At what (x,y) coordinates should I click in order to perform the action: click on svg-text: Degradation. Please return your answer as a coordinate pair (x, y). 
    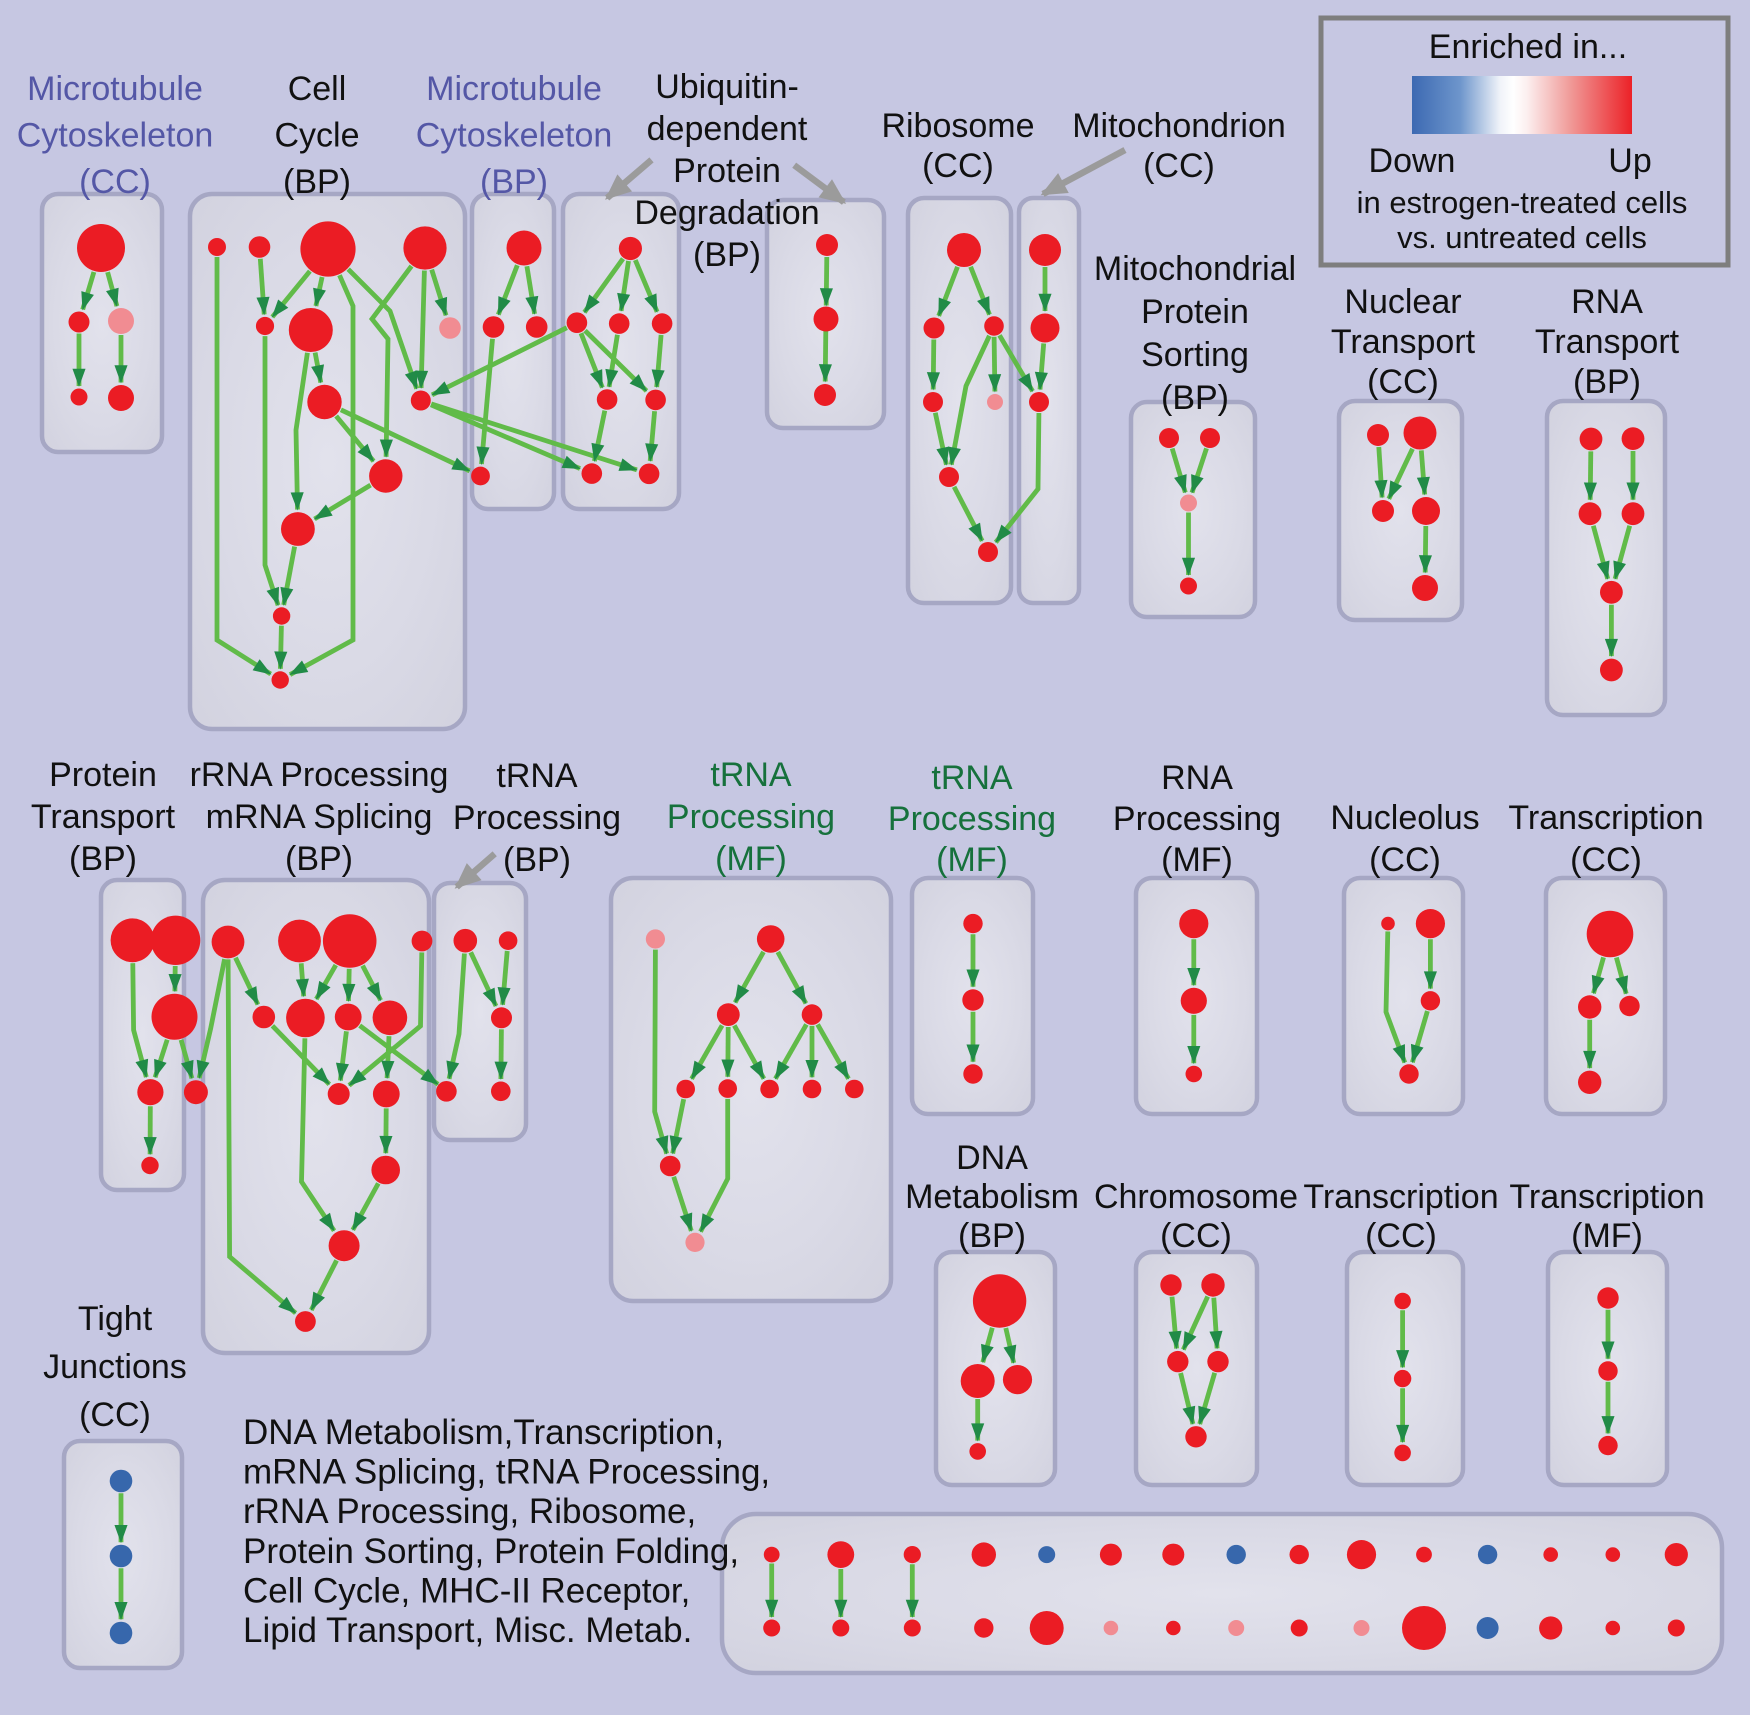
    Looking at the image, I should click on (726, 213).